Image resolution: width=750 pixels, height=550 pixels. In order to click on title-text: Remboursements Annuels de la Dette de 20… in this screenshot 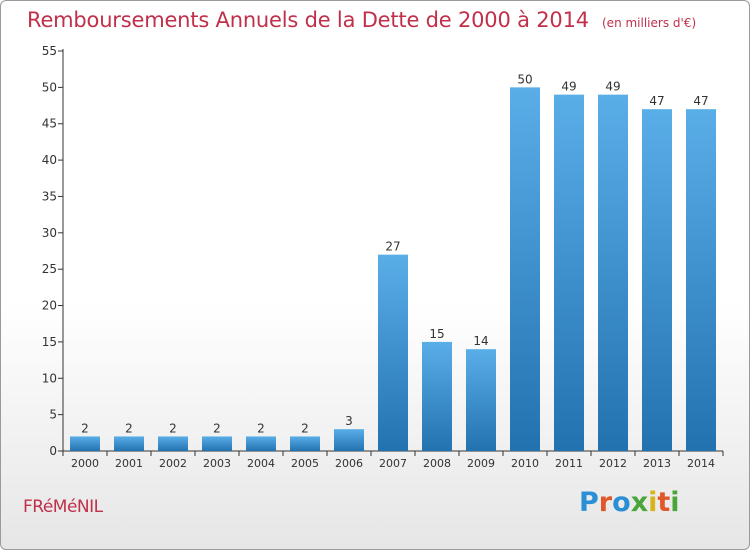, I will do `click(308, 20)`.